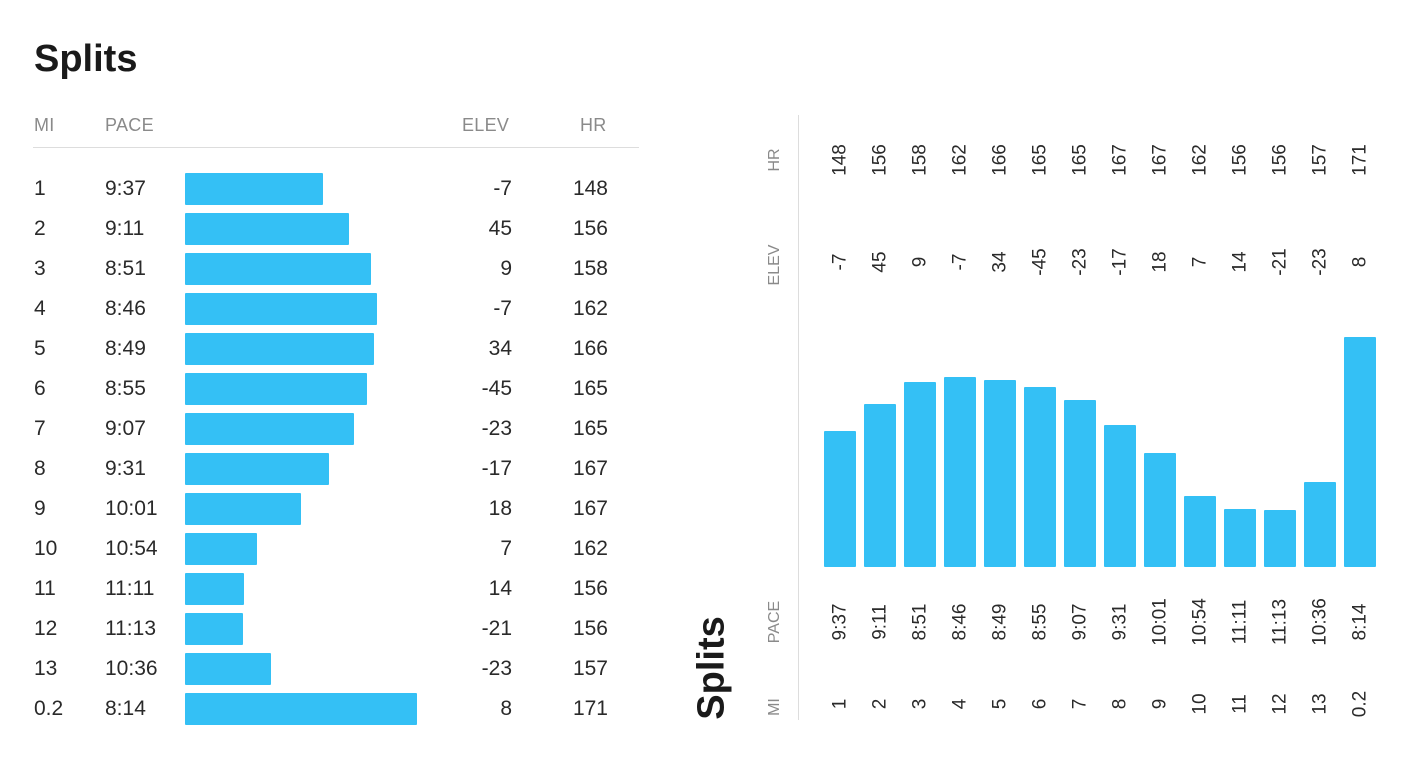  Describe the element at coordinates (40, 188) in the screenshot. I see `mile-cell: 1` at that location.